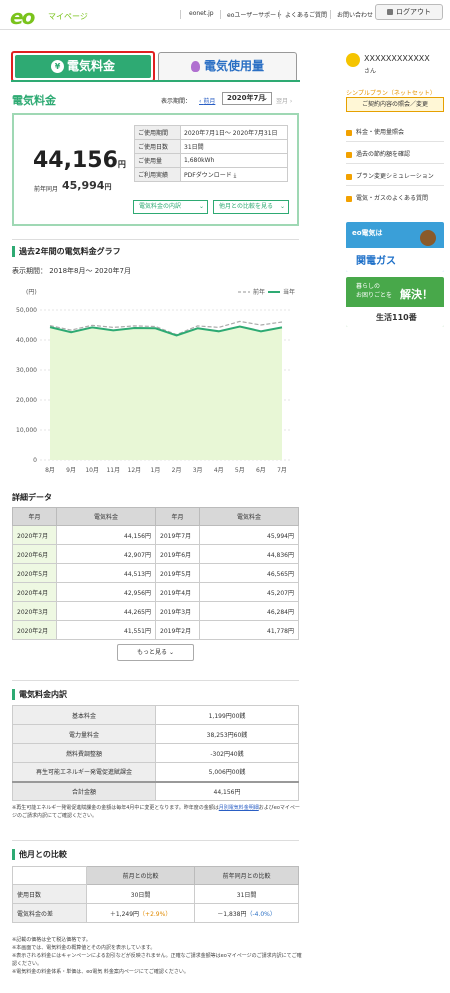 The width and height of the screenshot is (450, 993). What do you see at coordinates (395, 247) in the screenshot?
I see `kanden-gas-banner: eo電気は 関電ガス` at bounding box center [395, 247].